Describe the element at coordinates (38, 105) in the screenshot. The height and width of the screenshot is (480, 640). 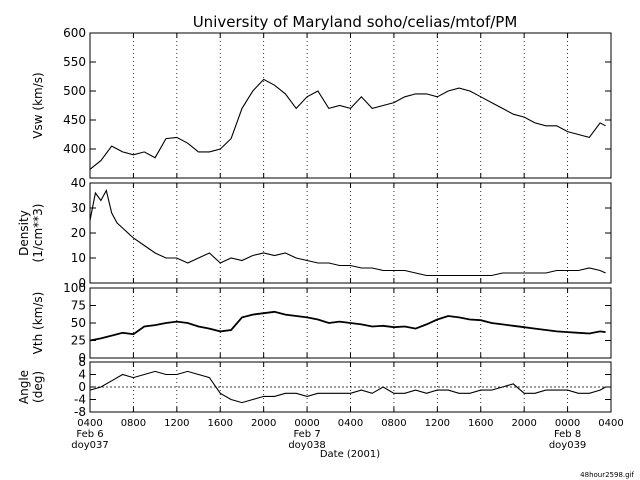
I see `y-axis-label: Vsw (km/s)` at that location.